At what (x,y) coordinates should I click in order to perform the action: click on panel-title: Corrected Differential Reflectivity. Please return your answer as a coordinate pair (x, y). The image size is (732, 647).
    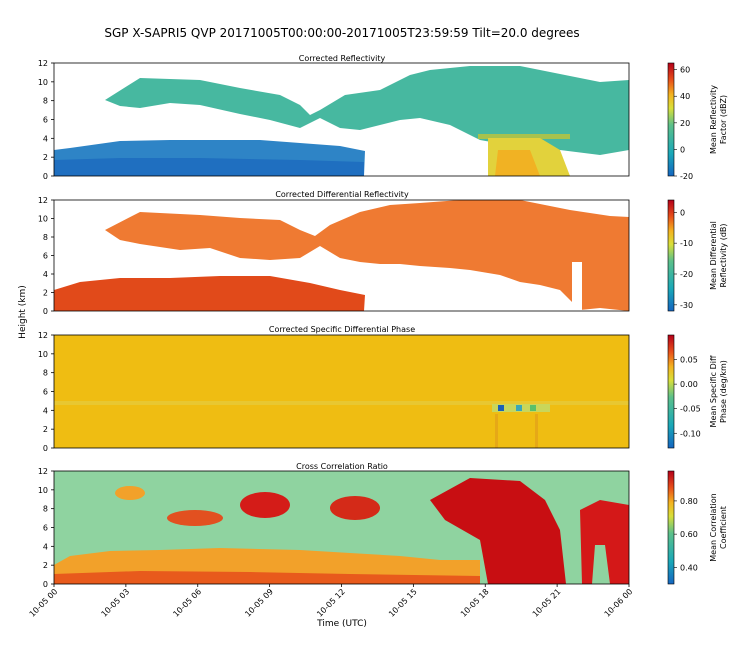
    Looking at the image, I should click on (342, 194).